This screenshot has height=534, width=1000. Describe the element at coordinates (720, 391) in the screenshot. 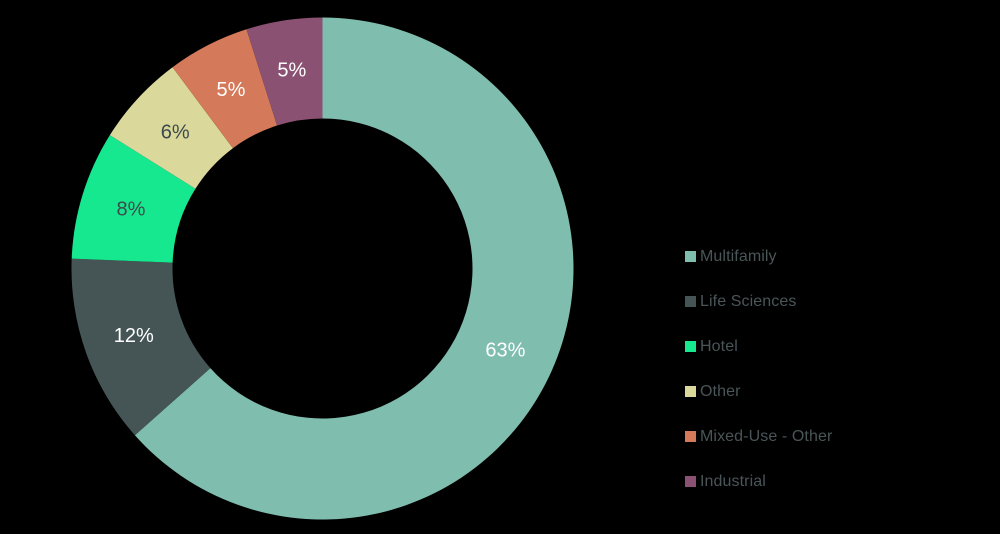

I see `legend-label: Other` at that location.